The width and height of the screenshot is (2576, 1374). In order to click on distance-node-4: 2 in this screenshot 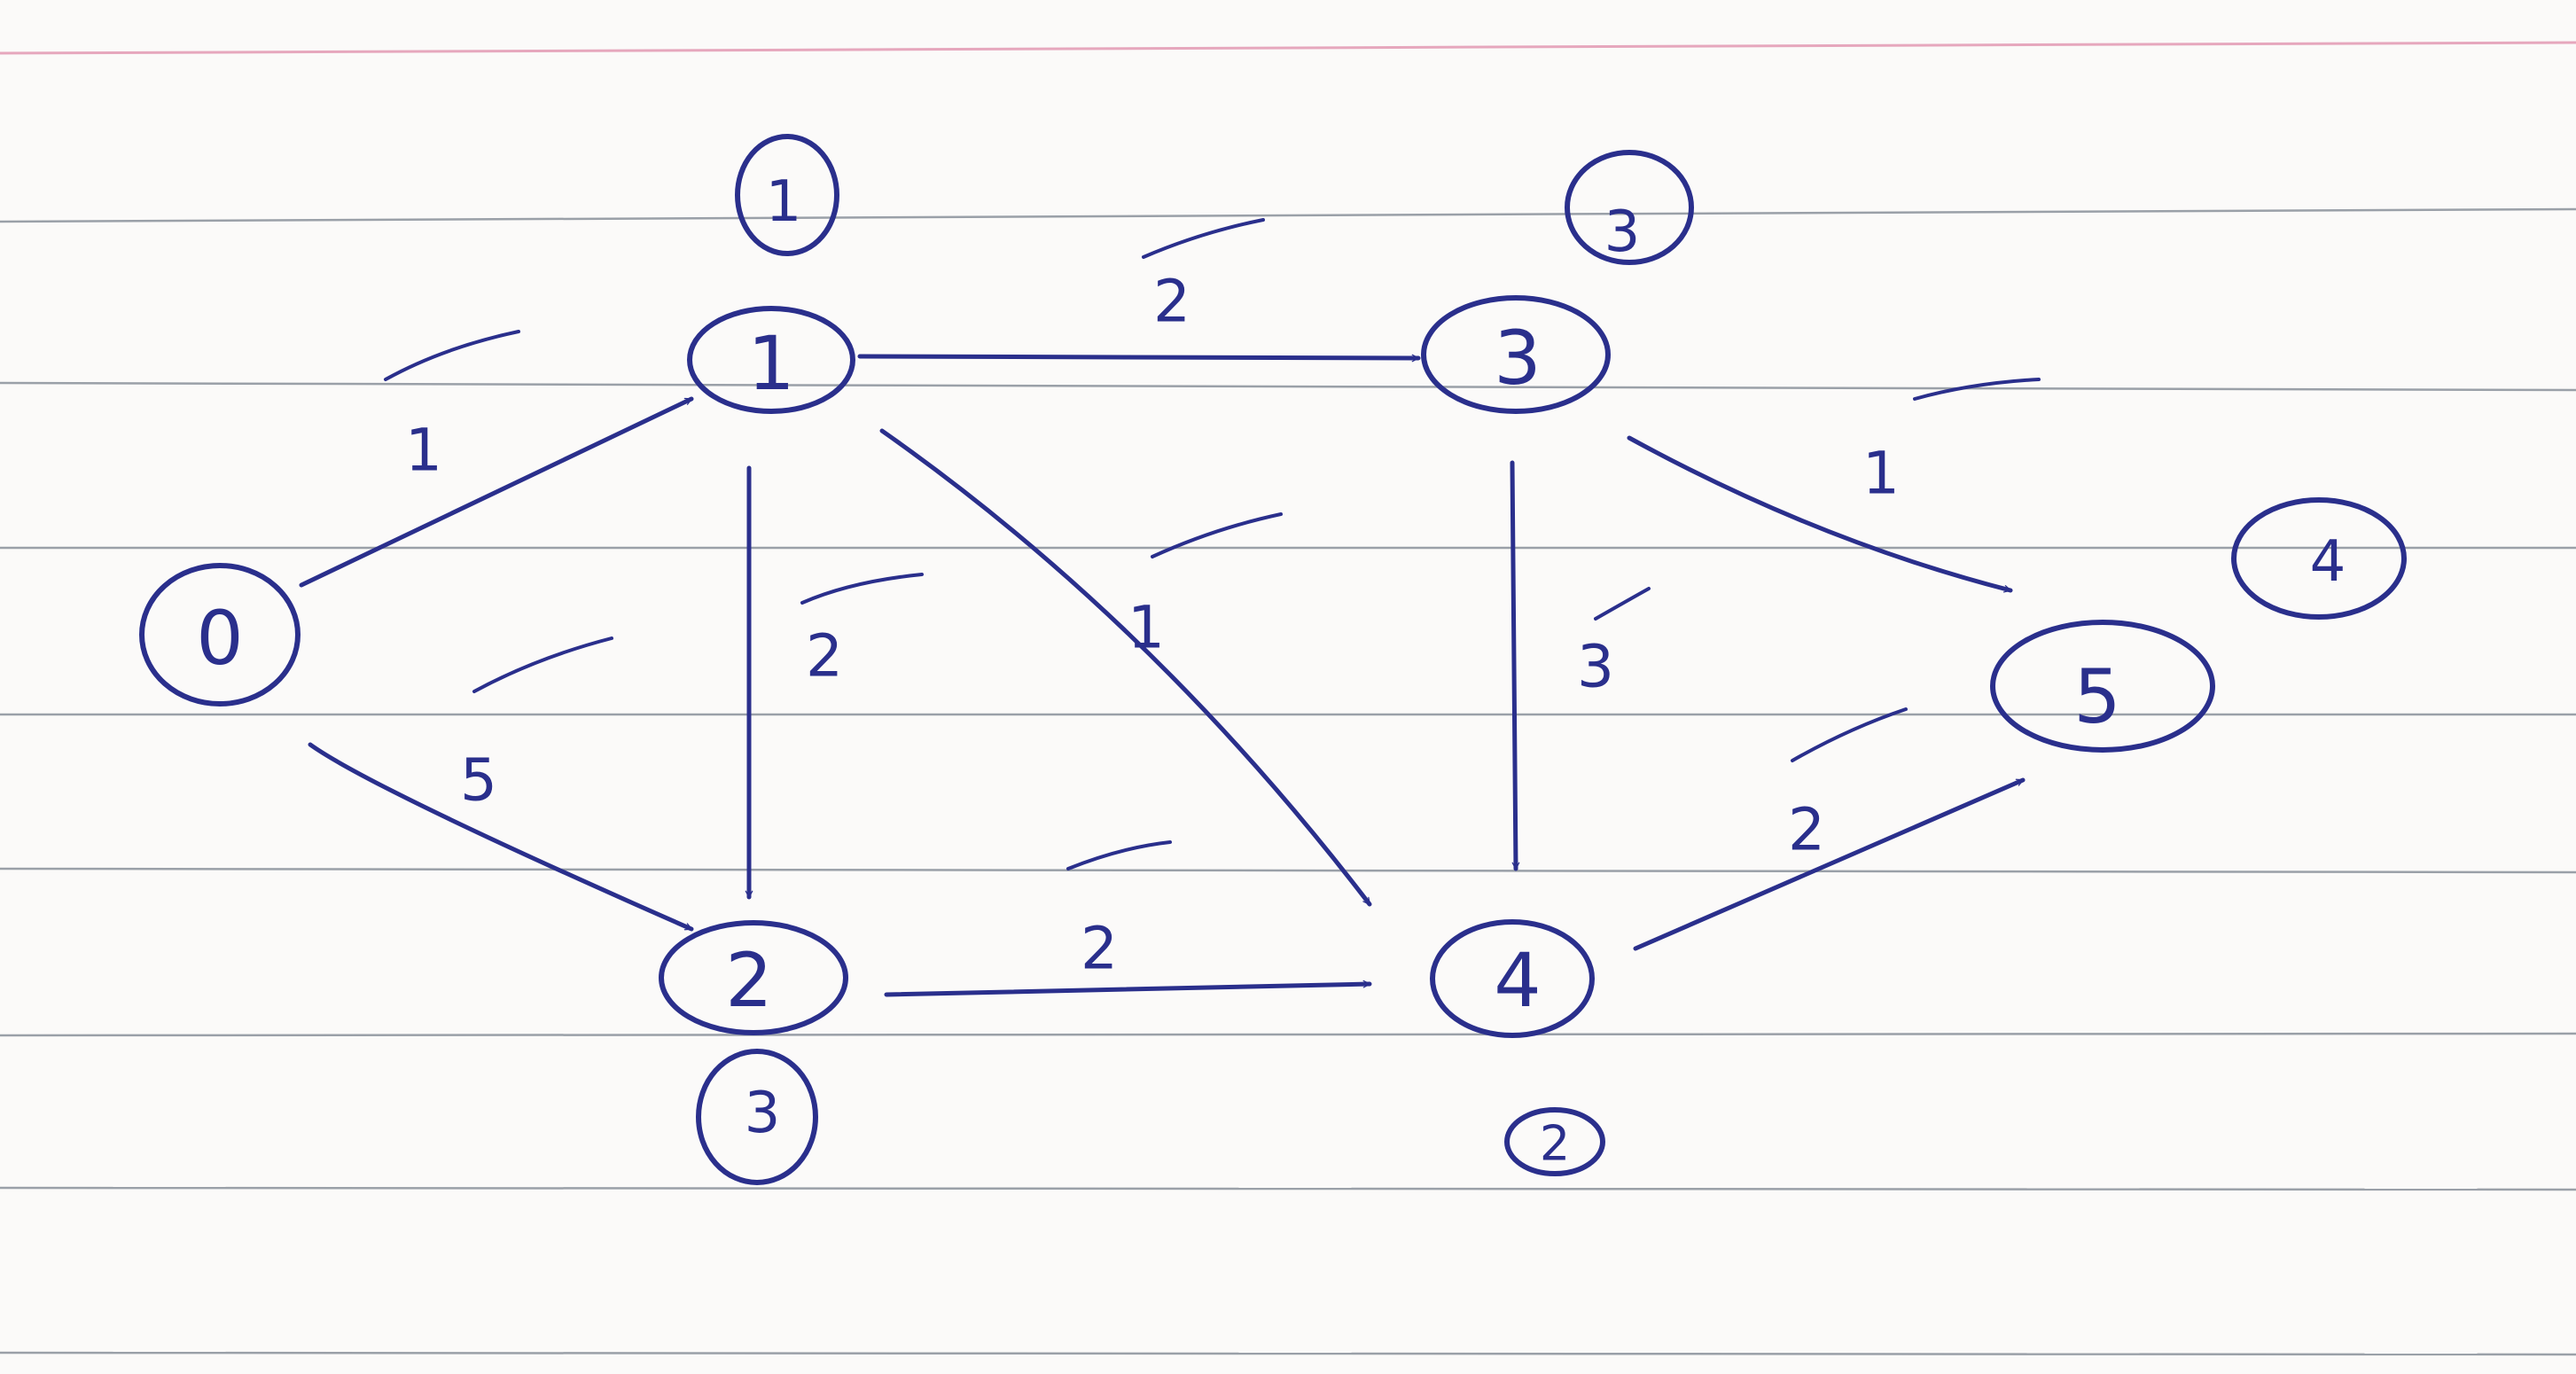, I will do `click(1554, 1142)`.